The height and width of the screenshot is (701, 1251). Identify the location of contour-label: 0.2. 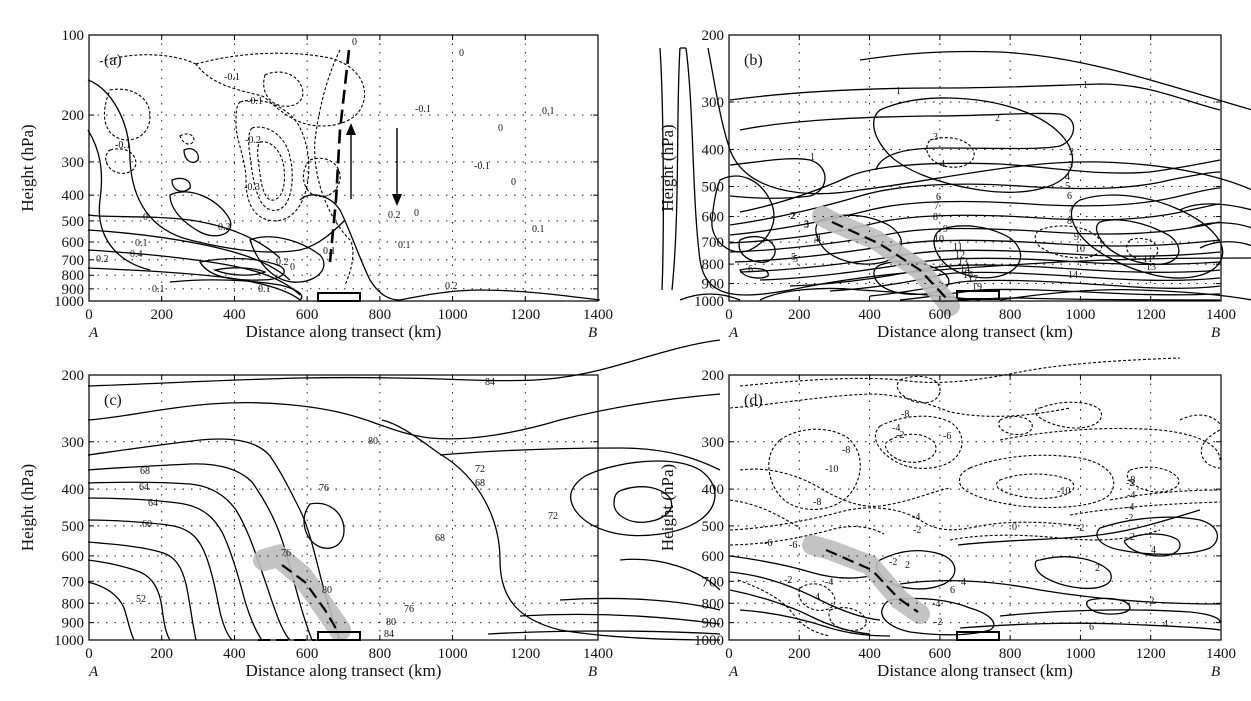
(451, 286).